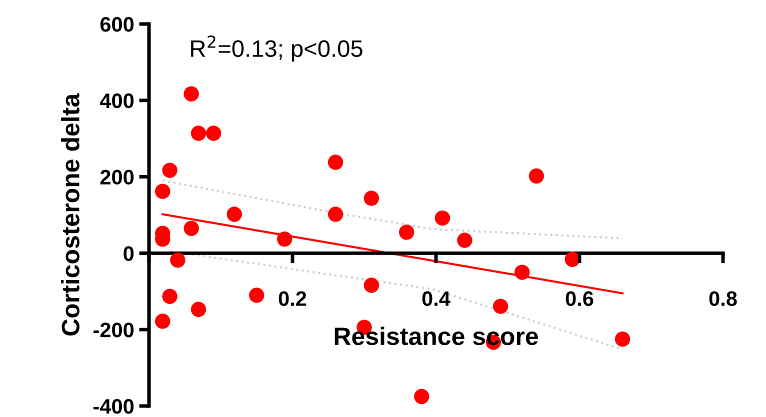  What do you see at coordinates (114, 330) in the screenshot?
I see `y-tick-label: -200` at bounding box center [114, 330].